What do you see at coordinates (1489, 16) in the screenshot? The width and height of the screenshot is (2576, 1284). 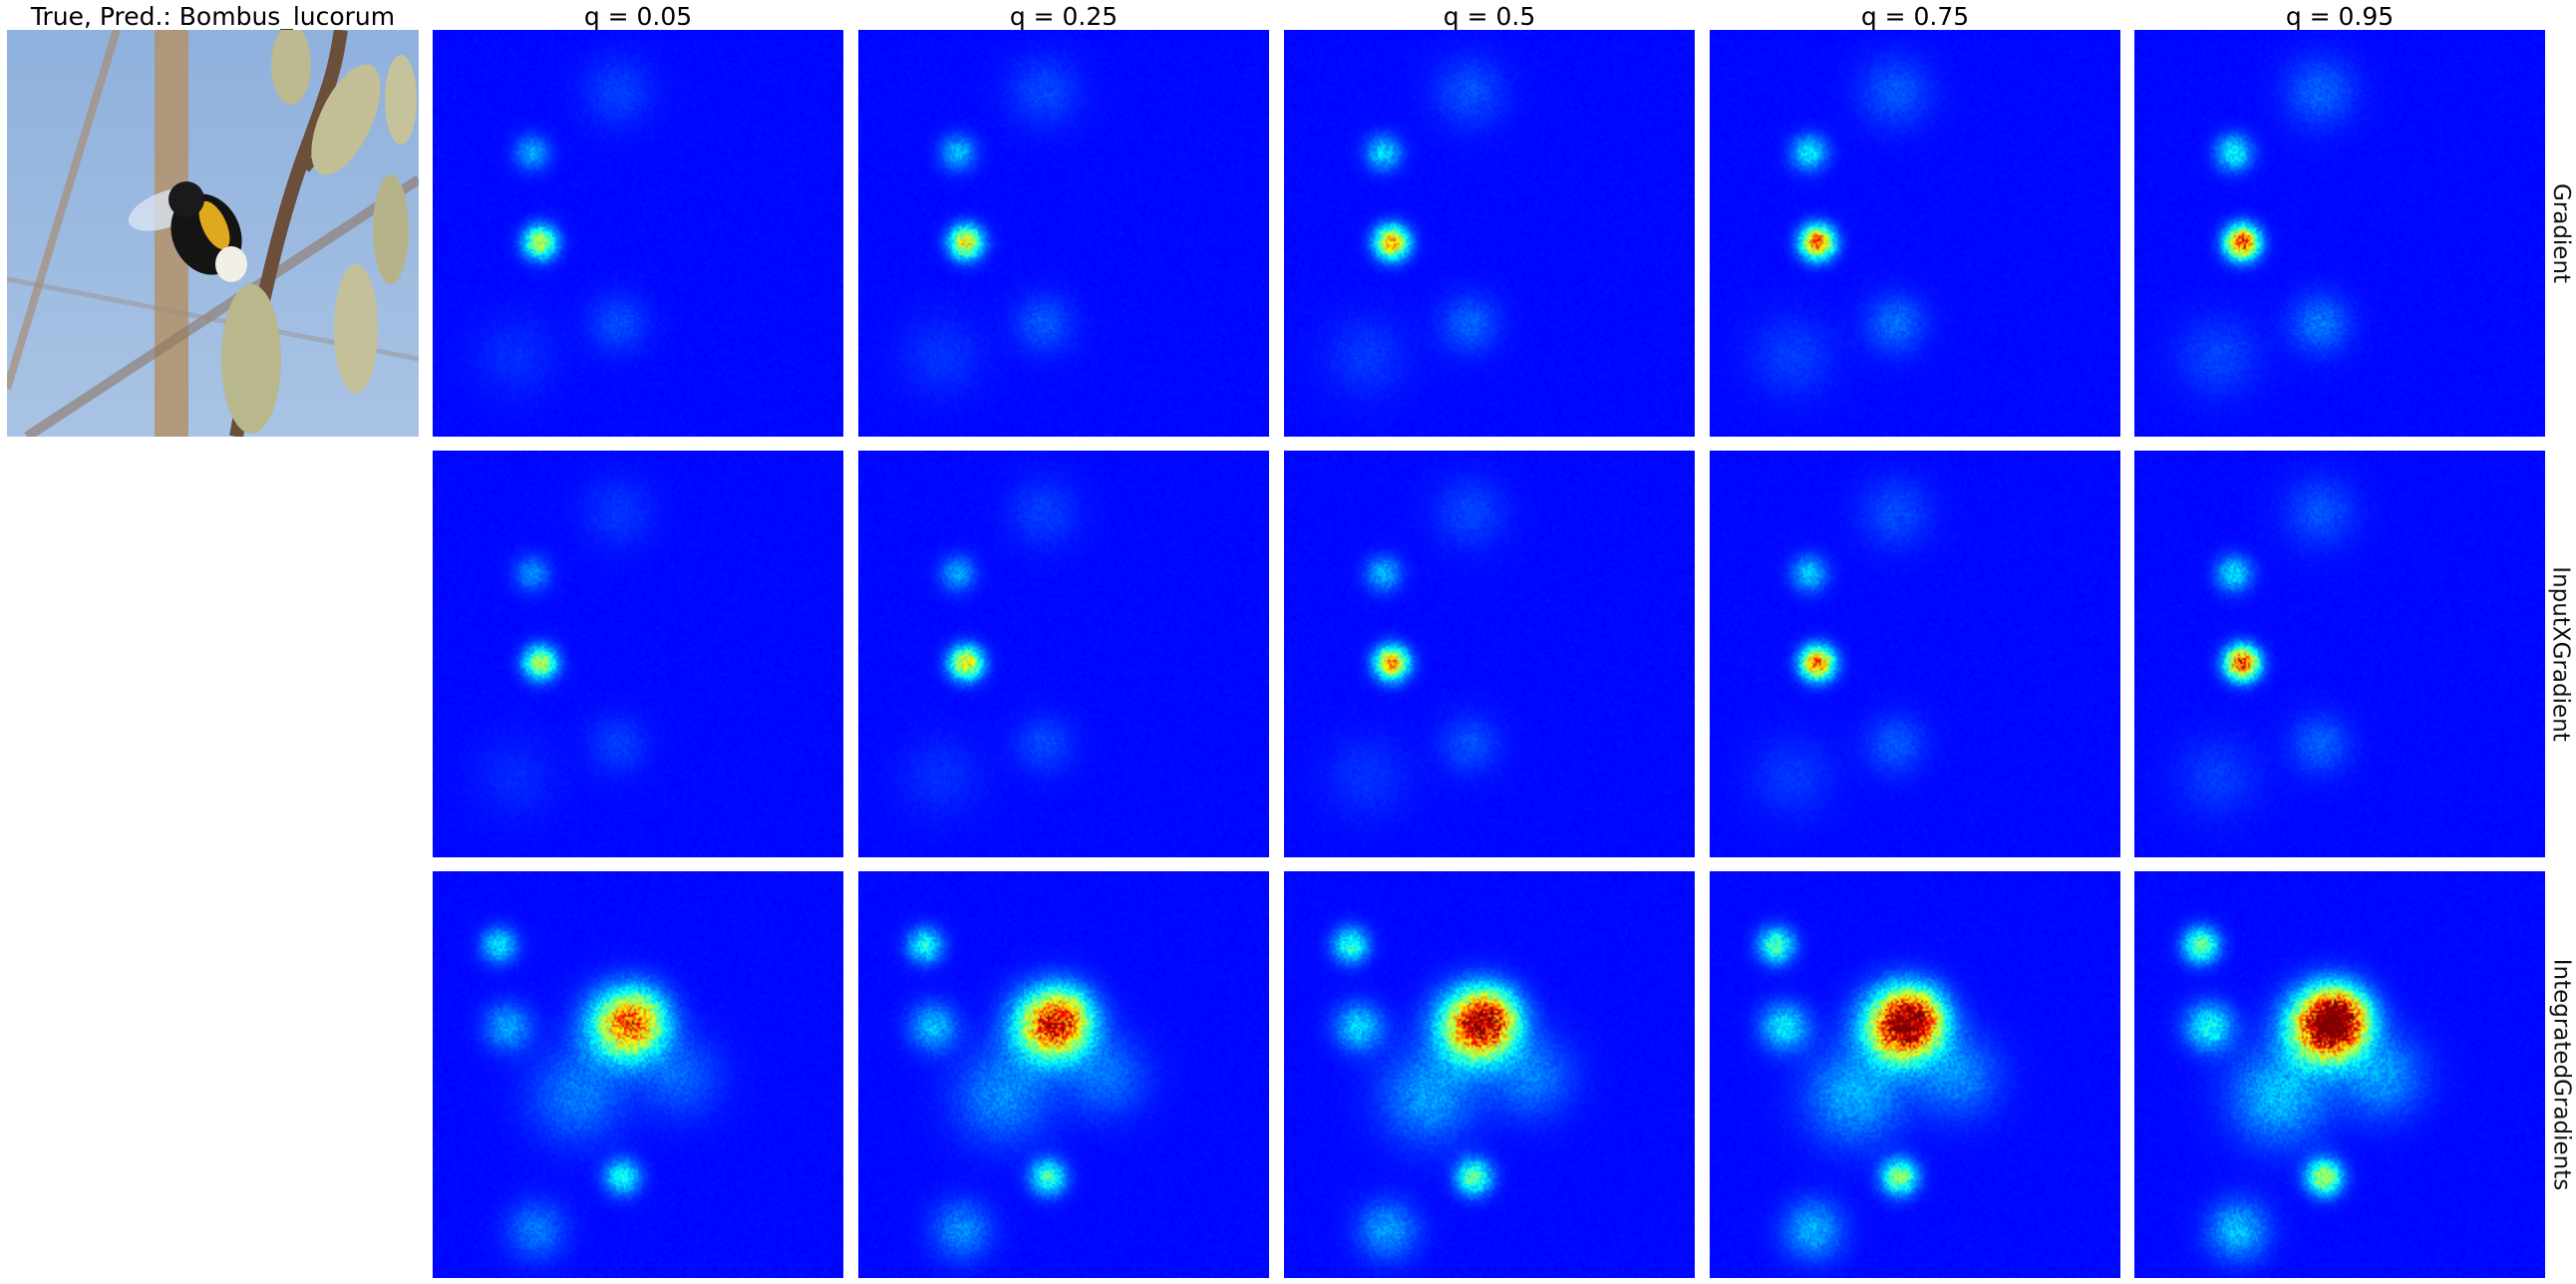 I see `column-title-q05: q = 0.5` at bounding box center [1489, 16].